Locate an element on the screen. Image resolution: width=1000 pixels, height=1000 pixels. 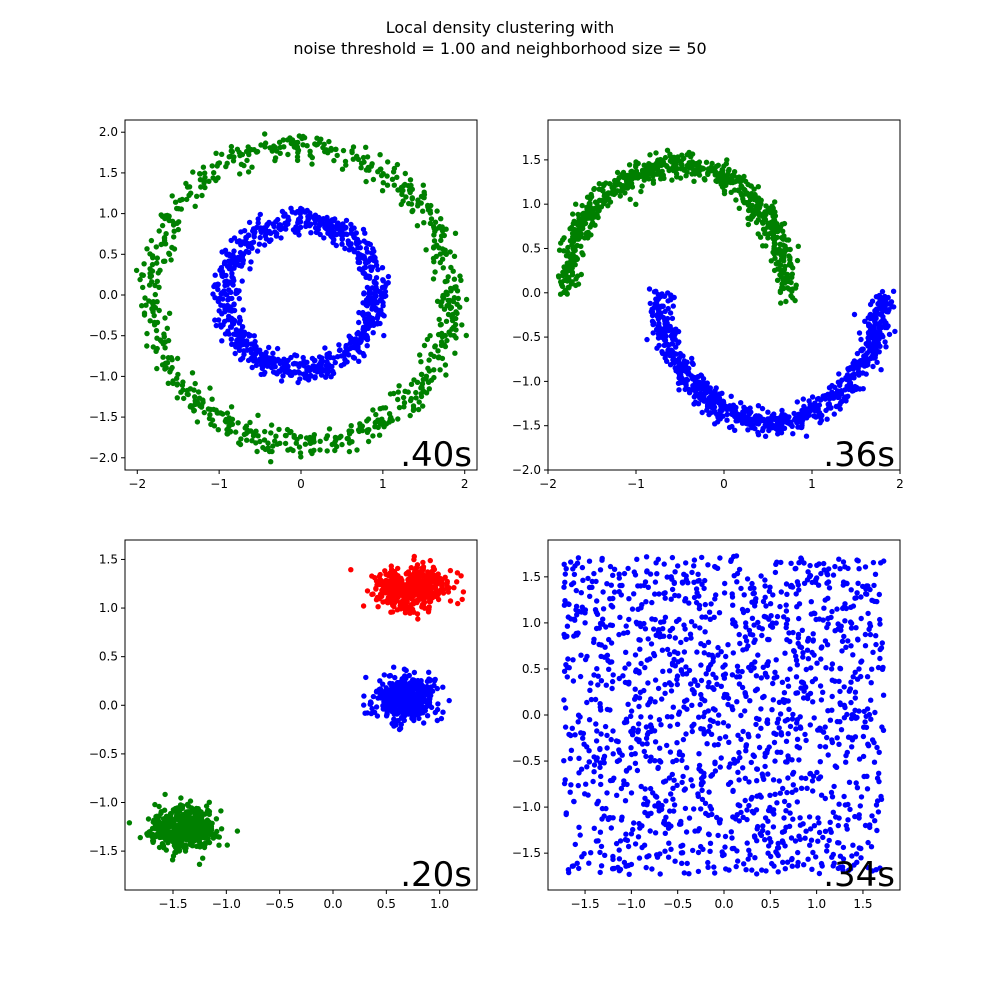
x-tick-label: 0 is located at coordinates (301, 484).